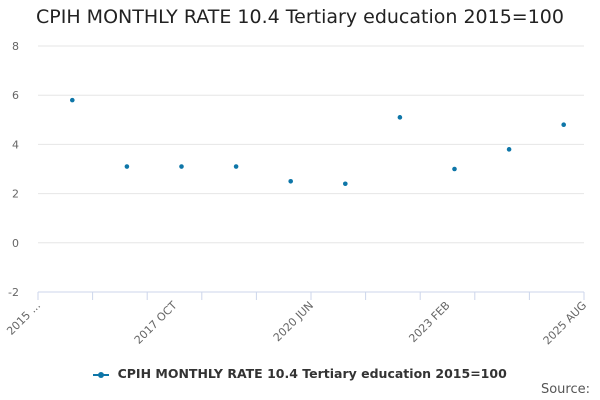 This screenshot has height=400, width=600. Describe the element at coordinates (565, 389) in the screenshot. I see `source-label: Source:` at that location.